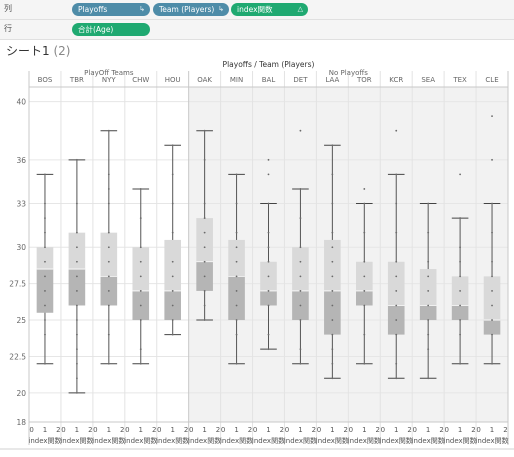 This screenshot has width=514, height=457. Describe the element at coordinates (269, 9) in the screenshot. I see `pill-index-function: index関数 △` at that location.